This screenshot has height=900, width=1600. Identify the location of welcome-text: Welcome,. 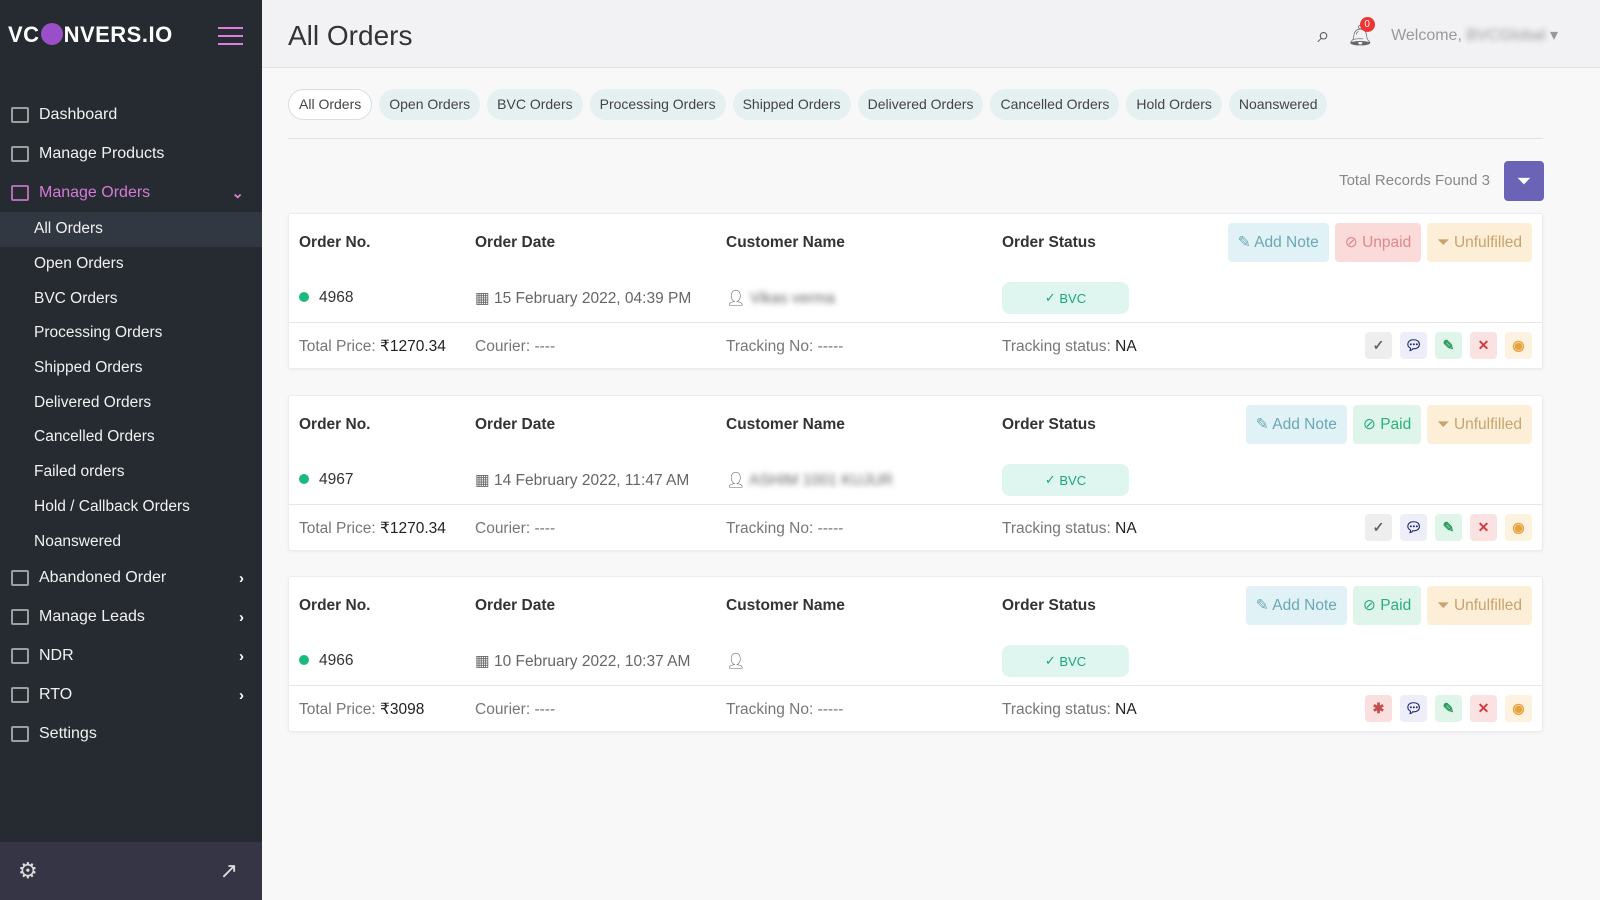
(1426, 35).